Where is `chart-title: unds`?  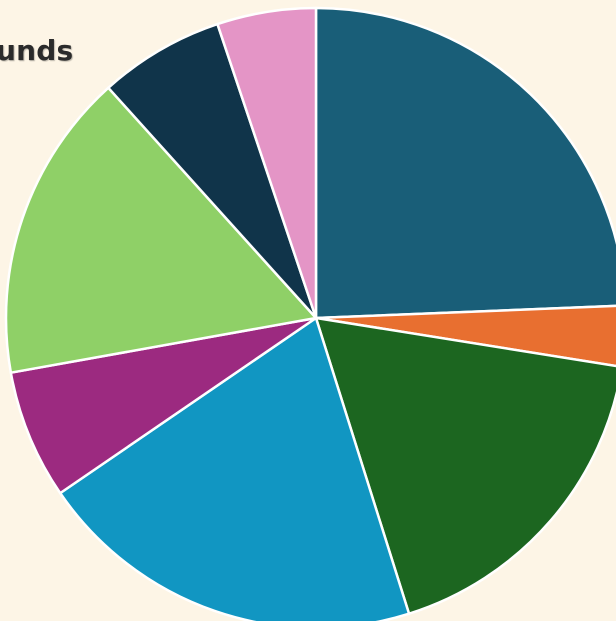 chart-title: unds is located at coordinates (37, 50).